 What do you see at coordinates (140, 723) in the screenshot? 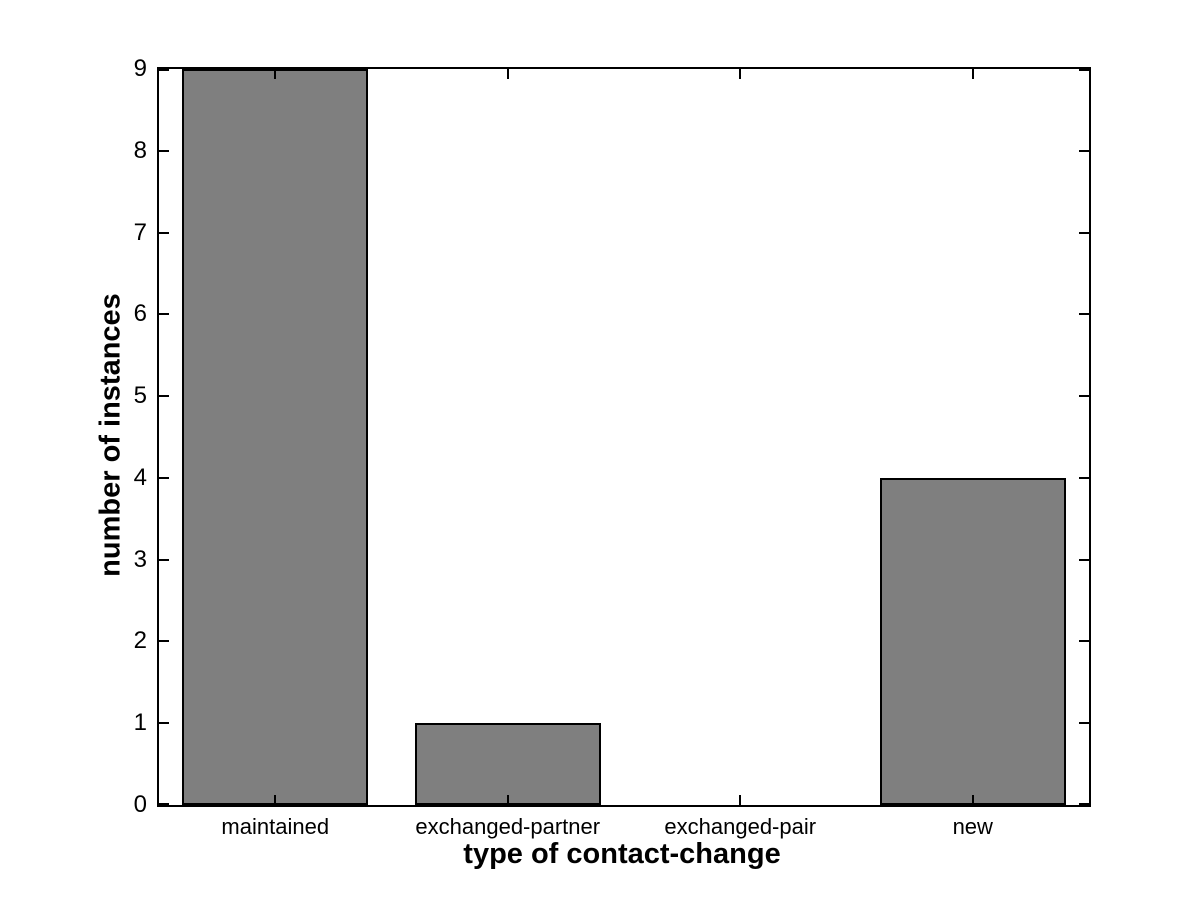
I see `y-tick-label: 1` at bounding box center [140, 723].